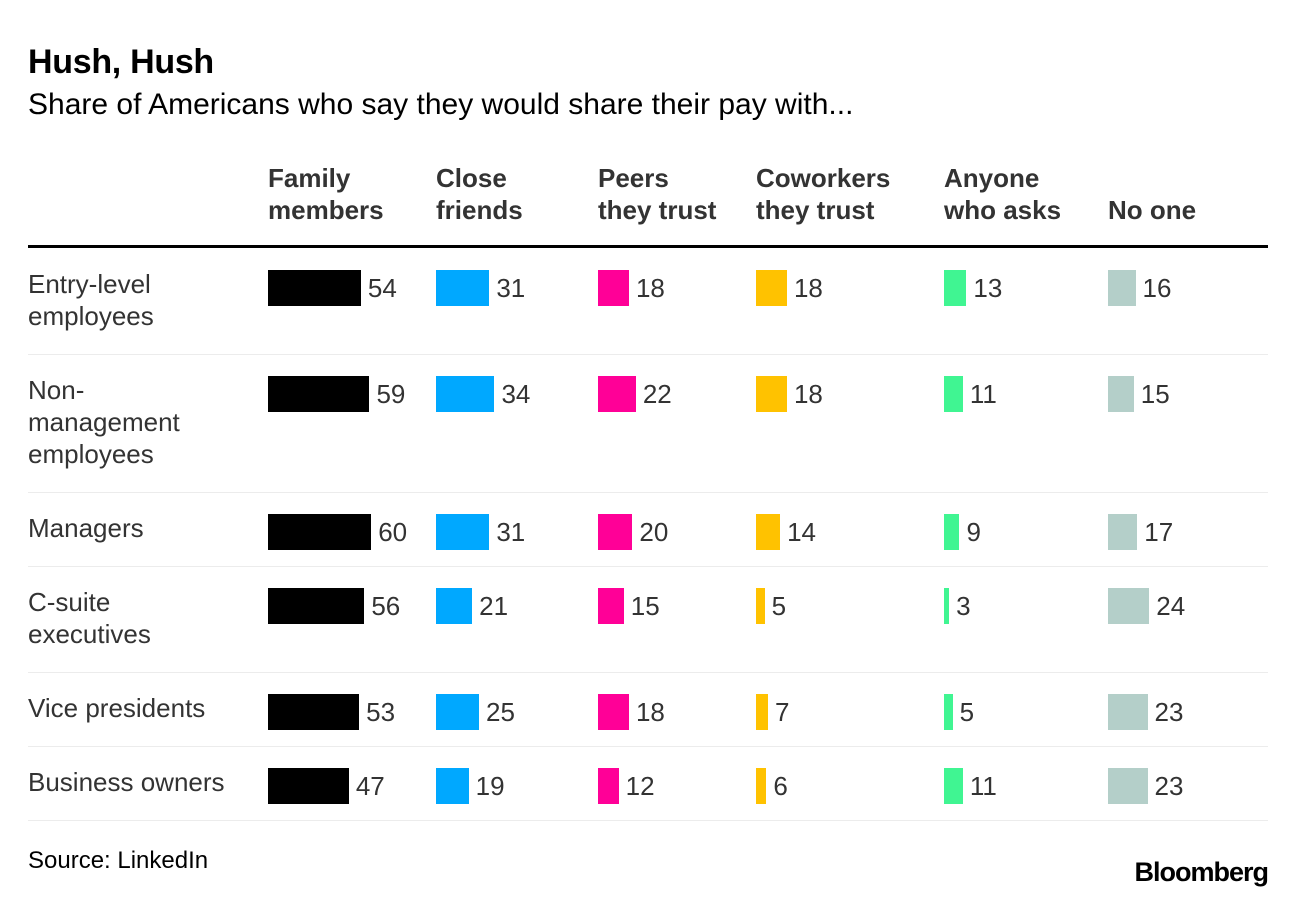 This screenshot has height=900, width=1296. Describe the element at coordinates (500, 712) in the screenshot. I see `value-label-close-friends-vice-presidents: 25` at that location.